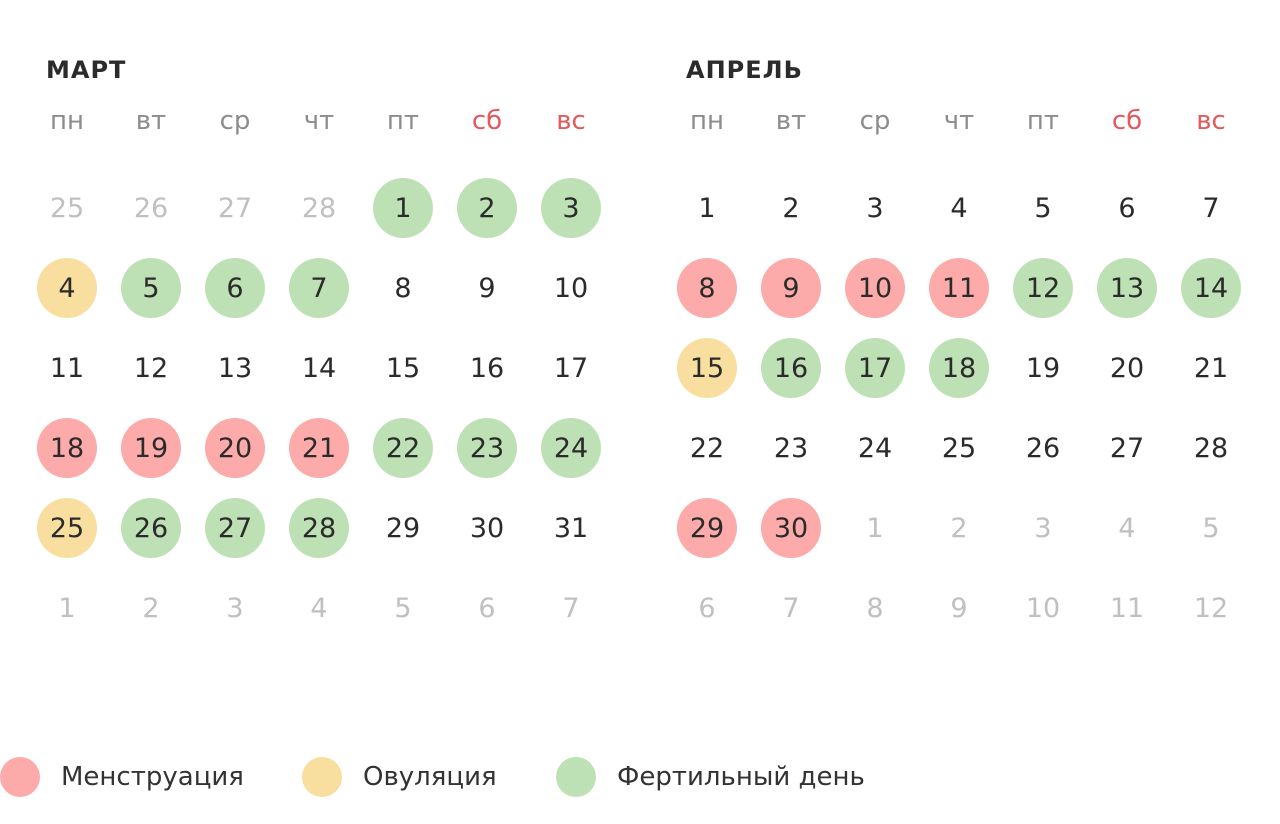 The height and width of the screenshot is (824, 1280). Describe the element at coordinates (319, 288) in the screenshot. I see `calendar-day-fertile: 7` at that location.